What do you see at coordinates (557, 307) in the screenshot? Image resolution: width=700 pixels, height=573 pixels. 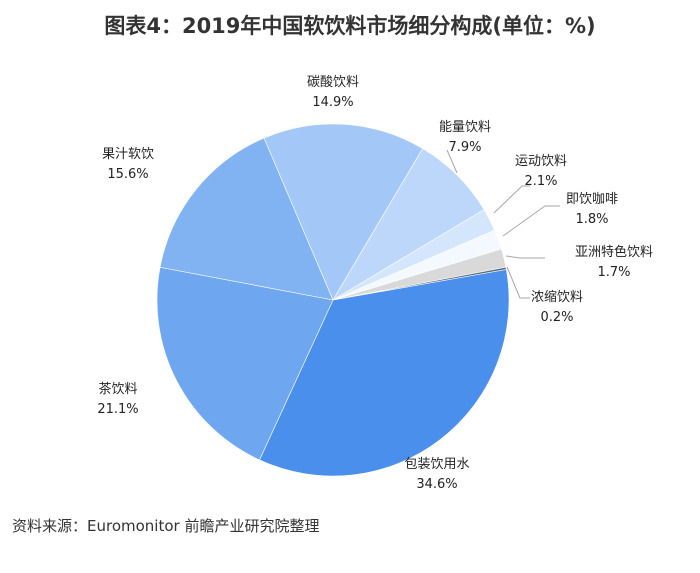 I see `label-concentrate: 浓缩饮料 0.2%` at bounding box center [557, 307].